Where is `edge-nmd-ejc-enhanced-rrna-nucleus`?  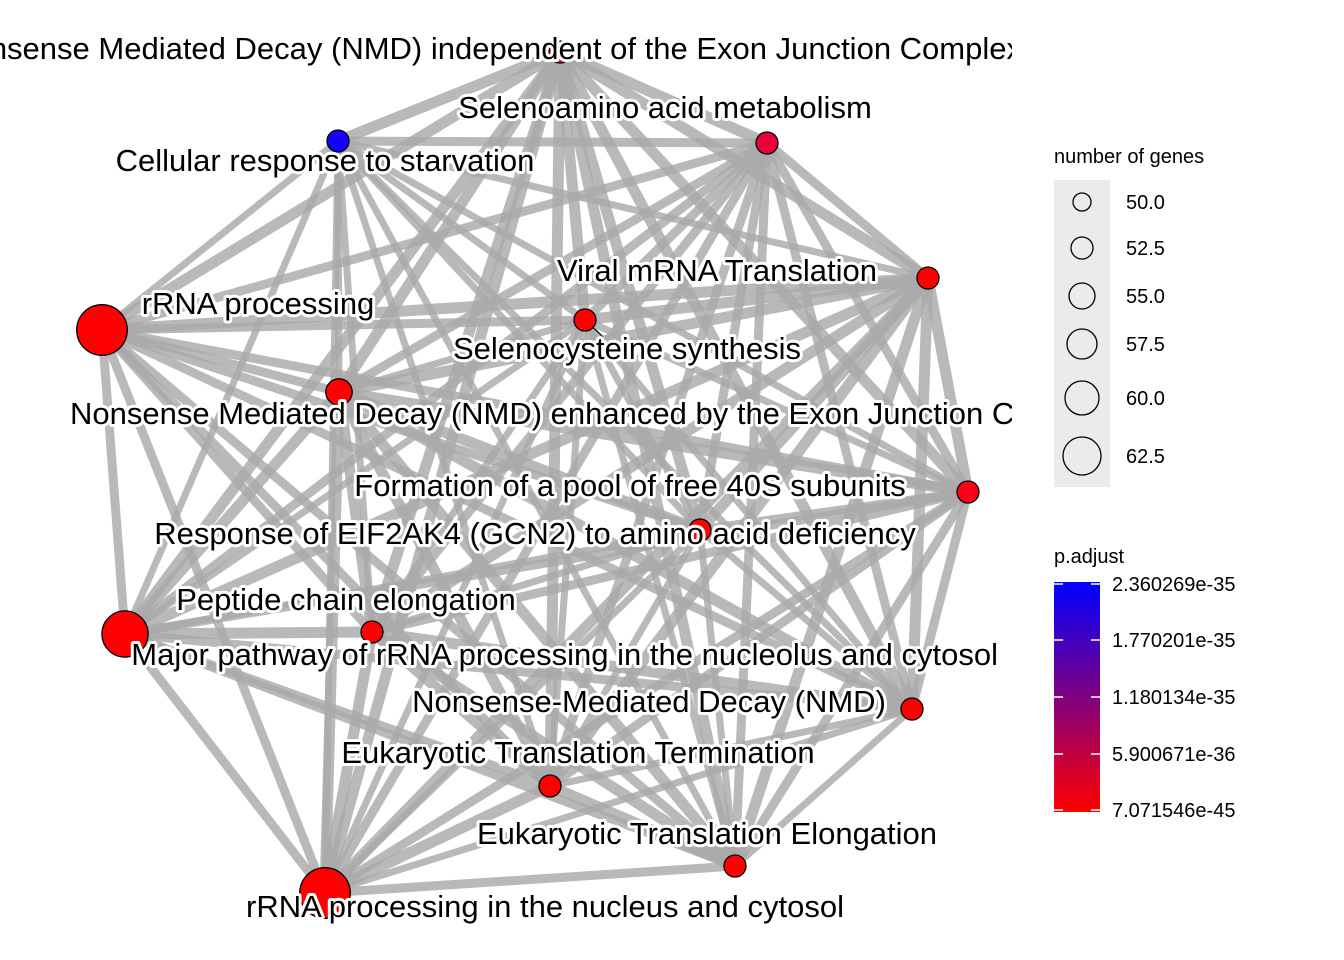
edge-nmd-ejc-enhanced-rrna-nucleus is located at coordinates (332, 642).